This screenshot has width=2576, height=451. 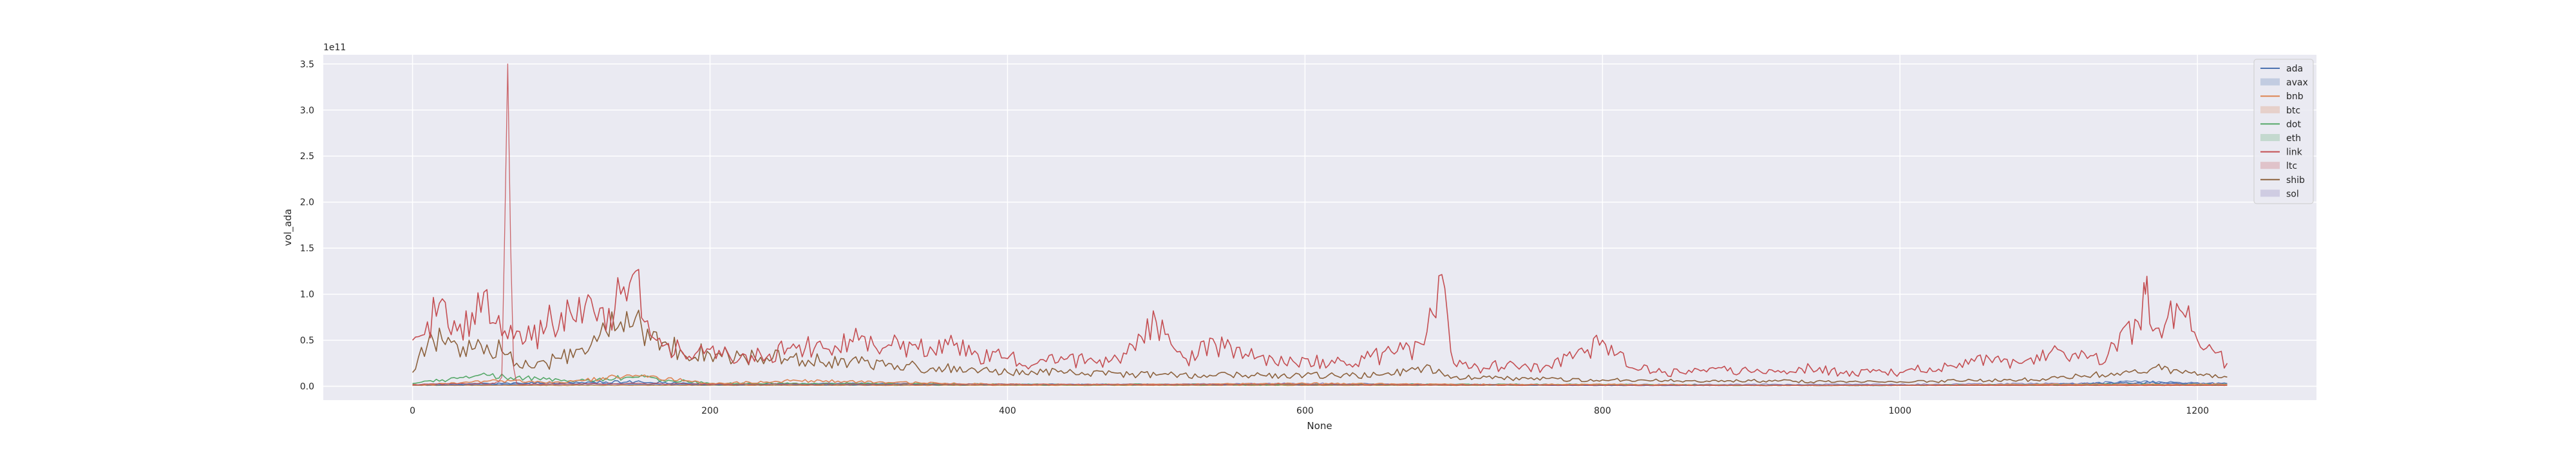 I want to click on x-tick-label: 200, so click(x=710, y=411).